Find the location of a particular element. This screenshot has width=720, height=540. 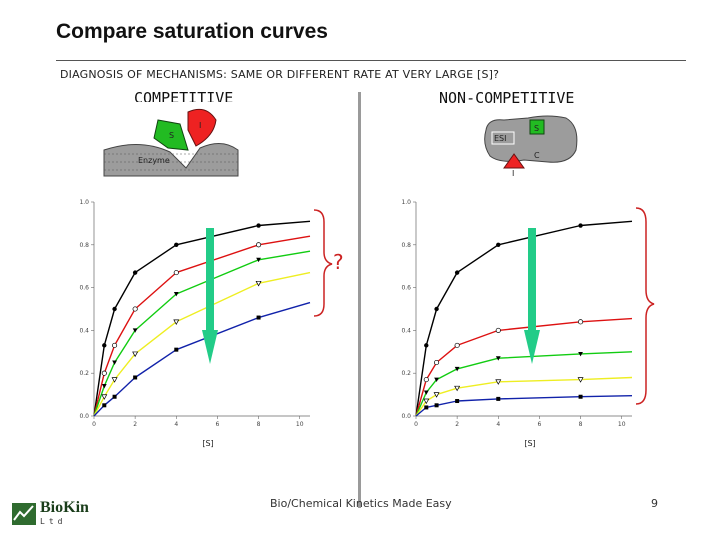

noncompetitive-y-tick-label: 0.8 is located at coordinates (406, 245).